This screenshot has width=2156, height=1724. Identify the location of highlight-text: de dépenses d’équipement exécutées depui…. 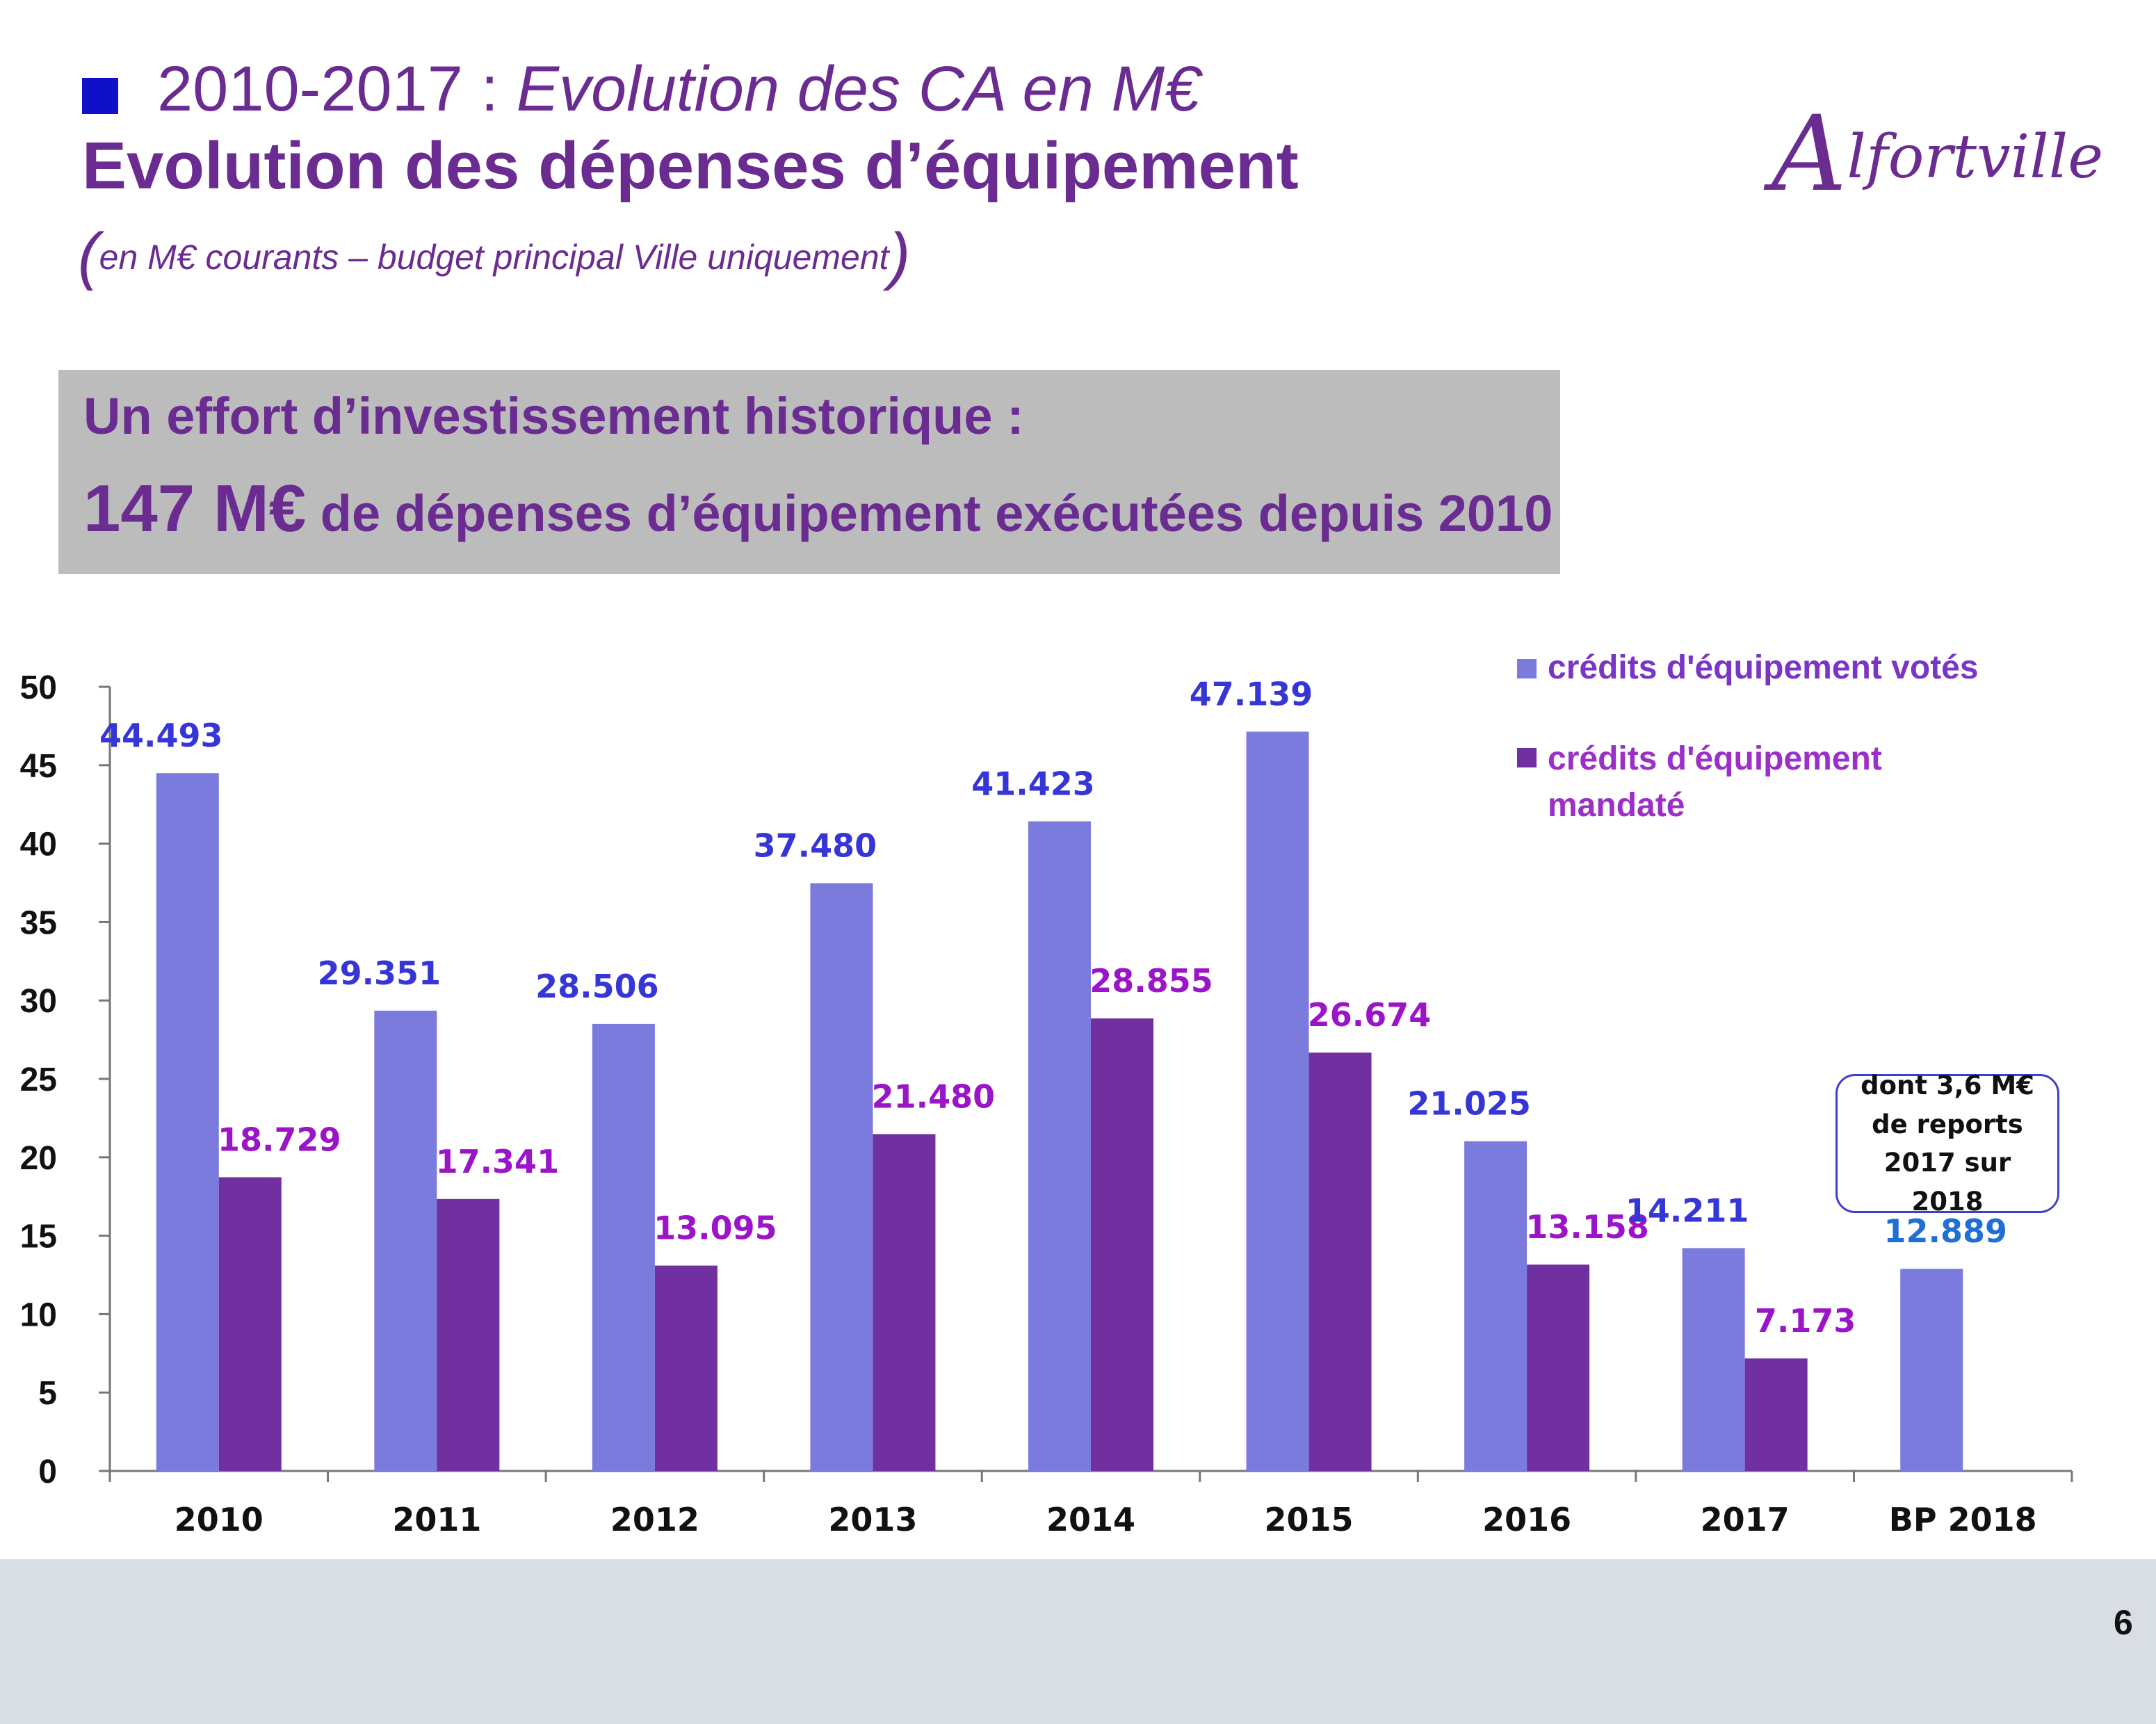
(929, 513).